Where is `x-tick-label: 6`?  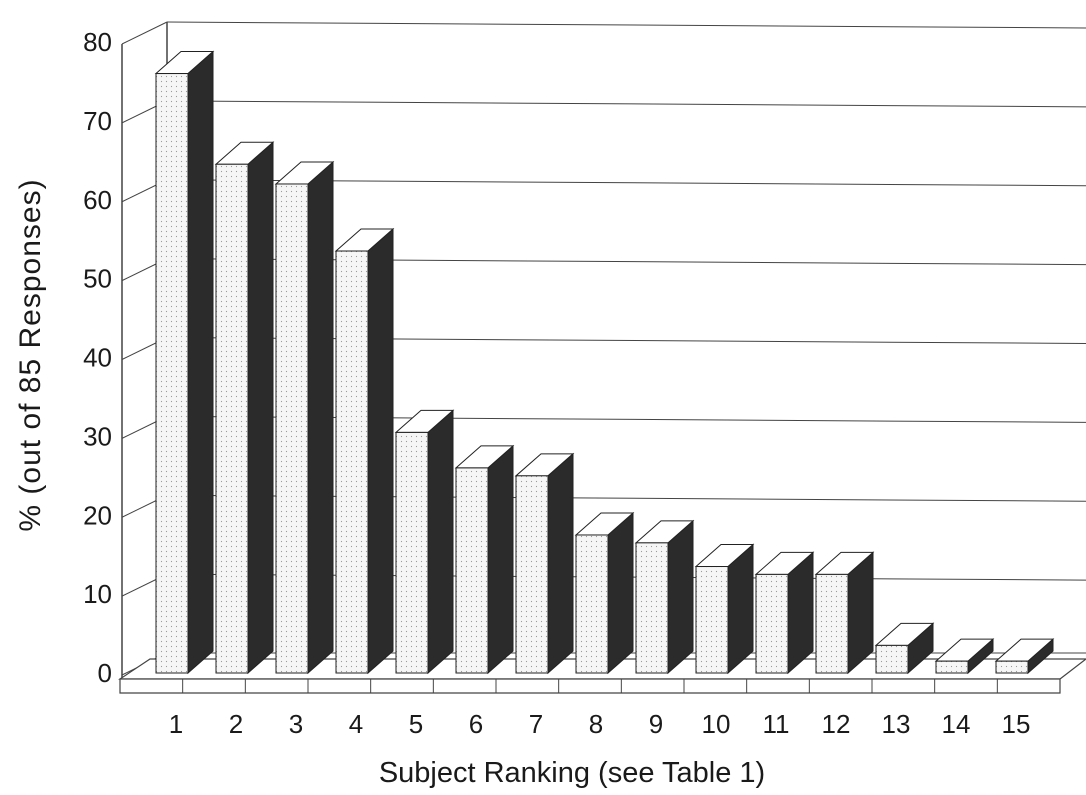 x-tick-label: 6 is located at coordinates (476, 724).